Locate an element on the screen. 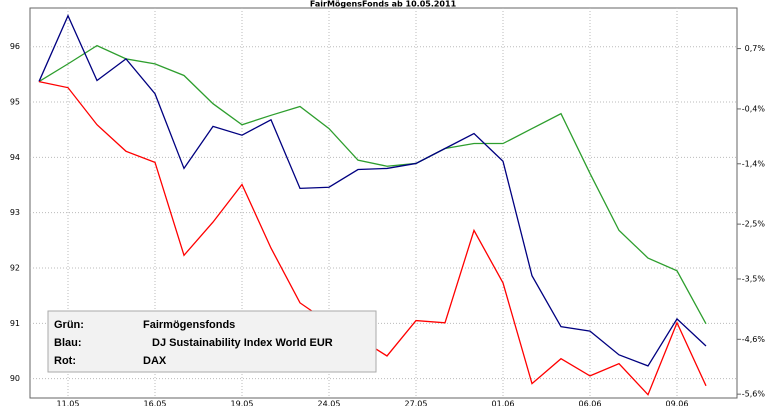  legend-label: Grün: is located at coordinates (69, 325).